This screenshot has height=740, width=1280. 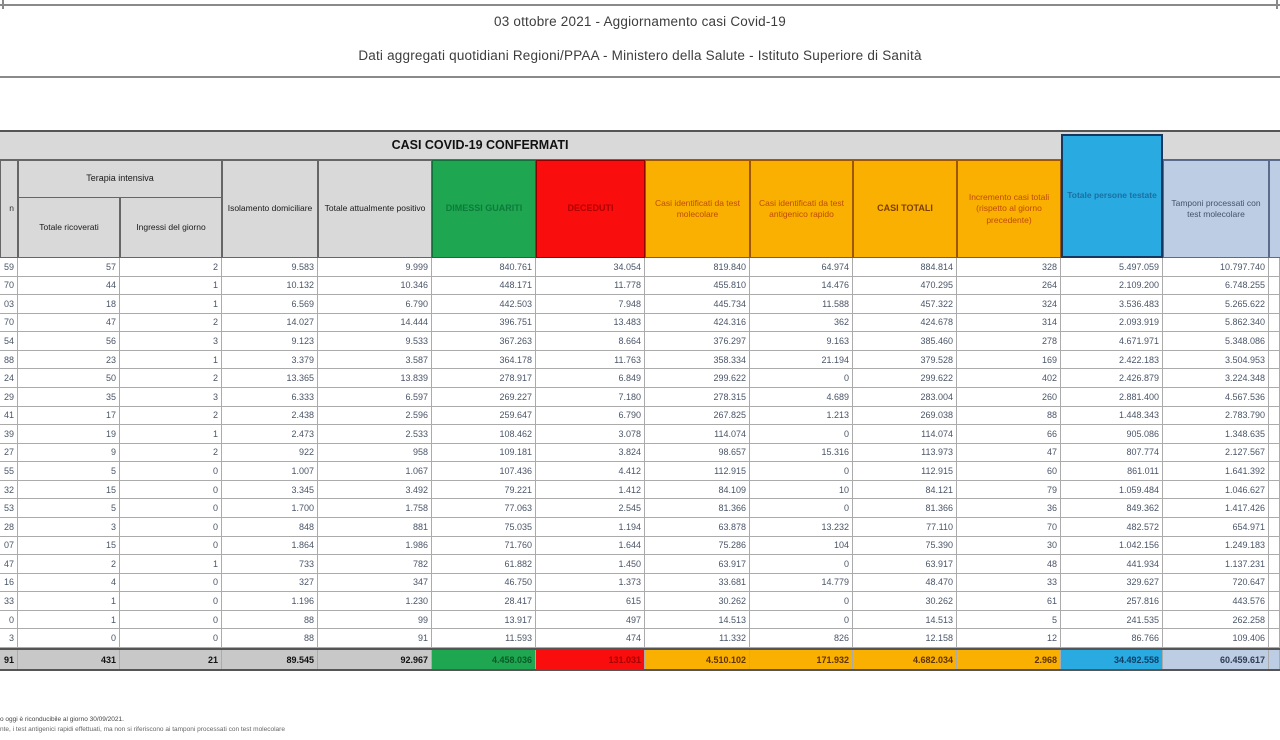 What do you see at coordinates (905, 397) in the screenshot?
I see `cell: 283.004` at bounding box center [905, 397].